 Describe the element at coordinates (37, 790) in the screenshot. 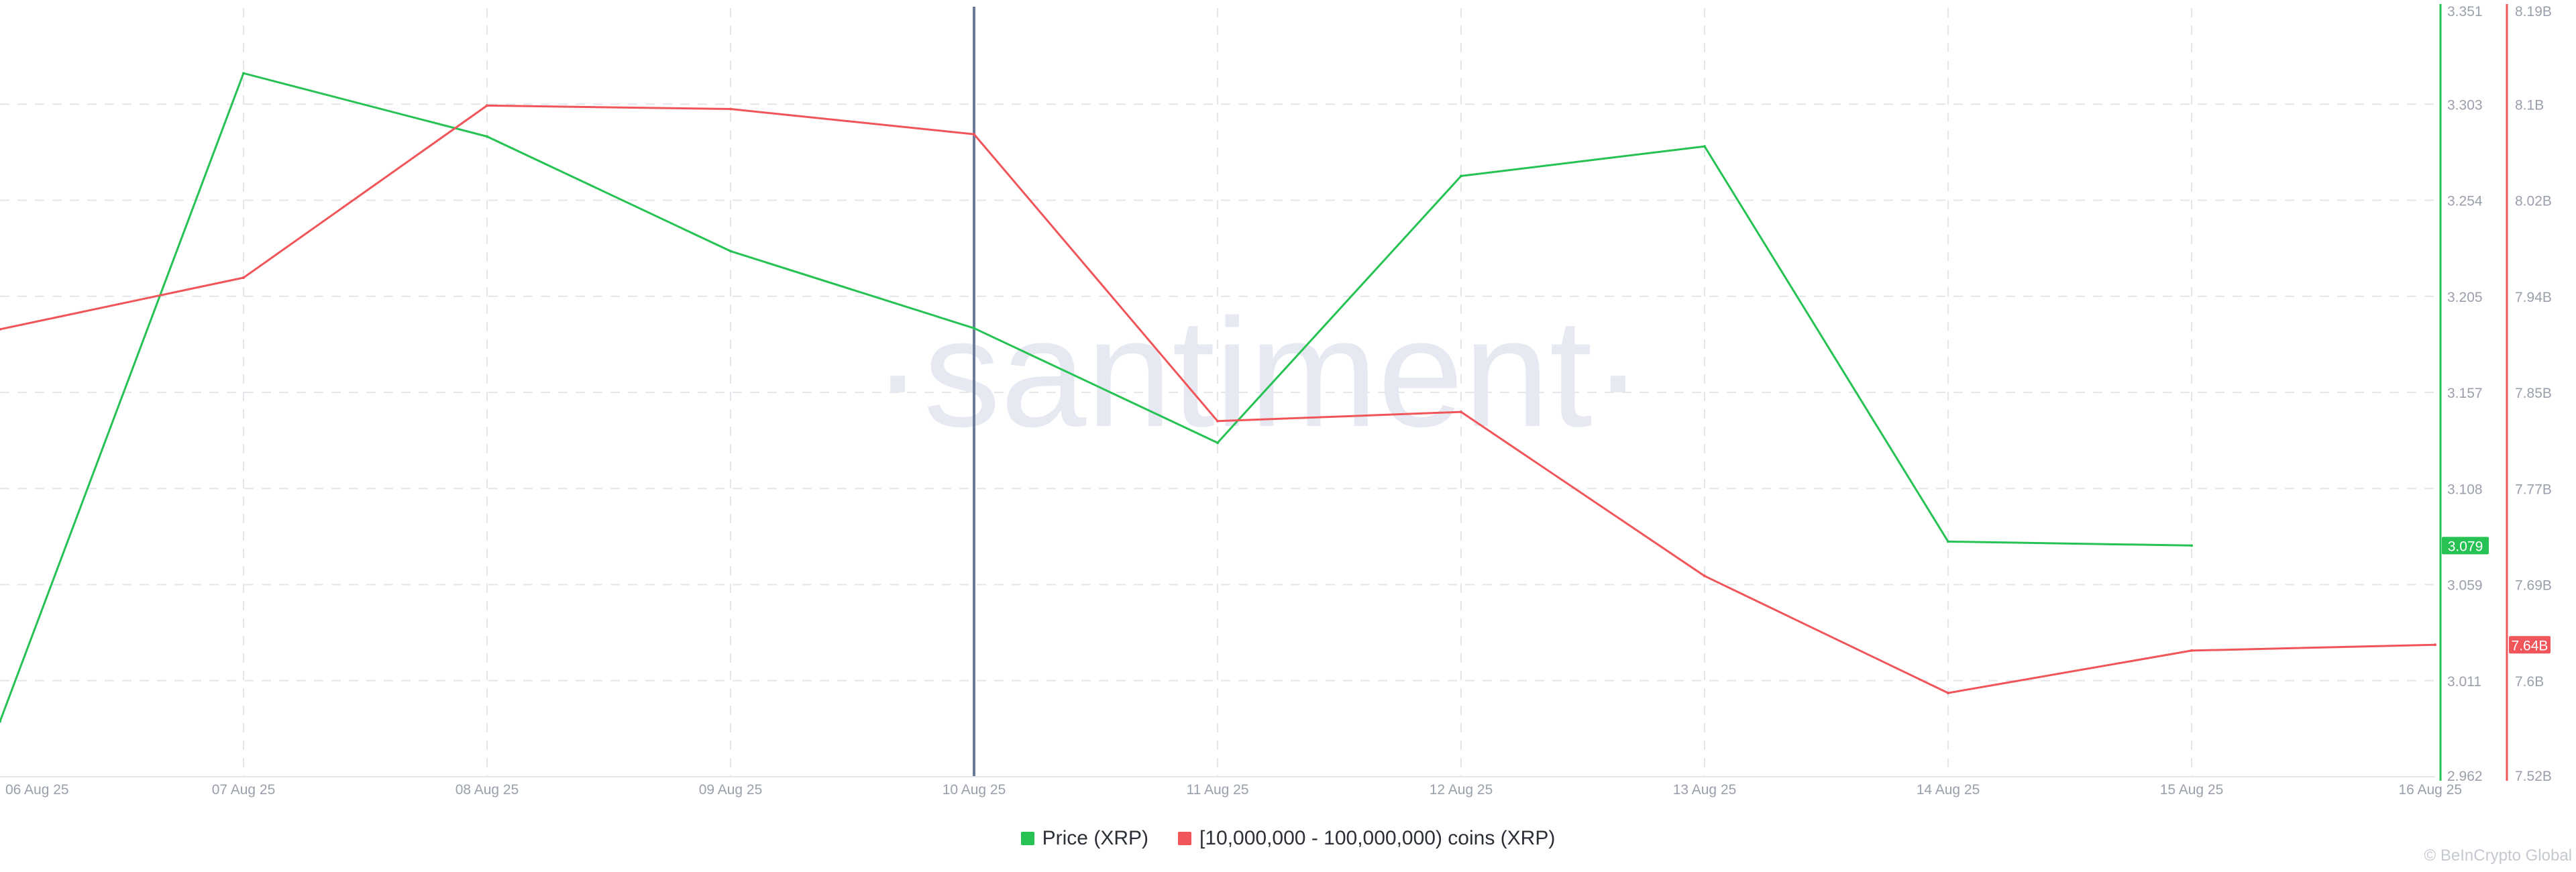

I see `x-tick-label: 06 Aug 25` at that location.